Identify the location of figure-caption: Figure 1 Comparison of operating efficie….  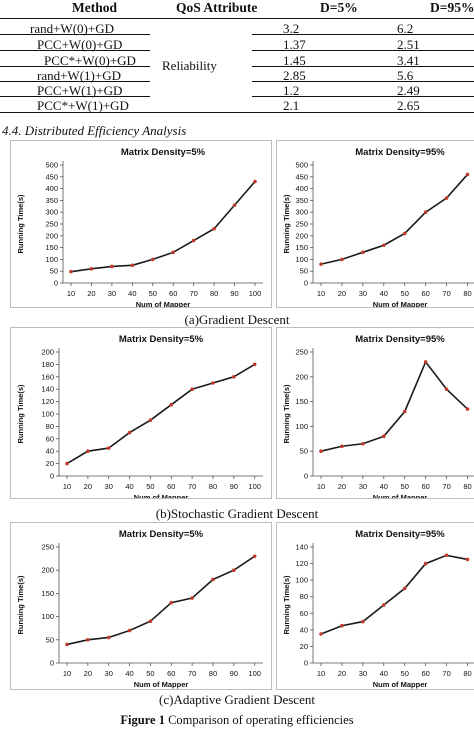
(237, 720).